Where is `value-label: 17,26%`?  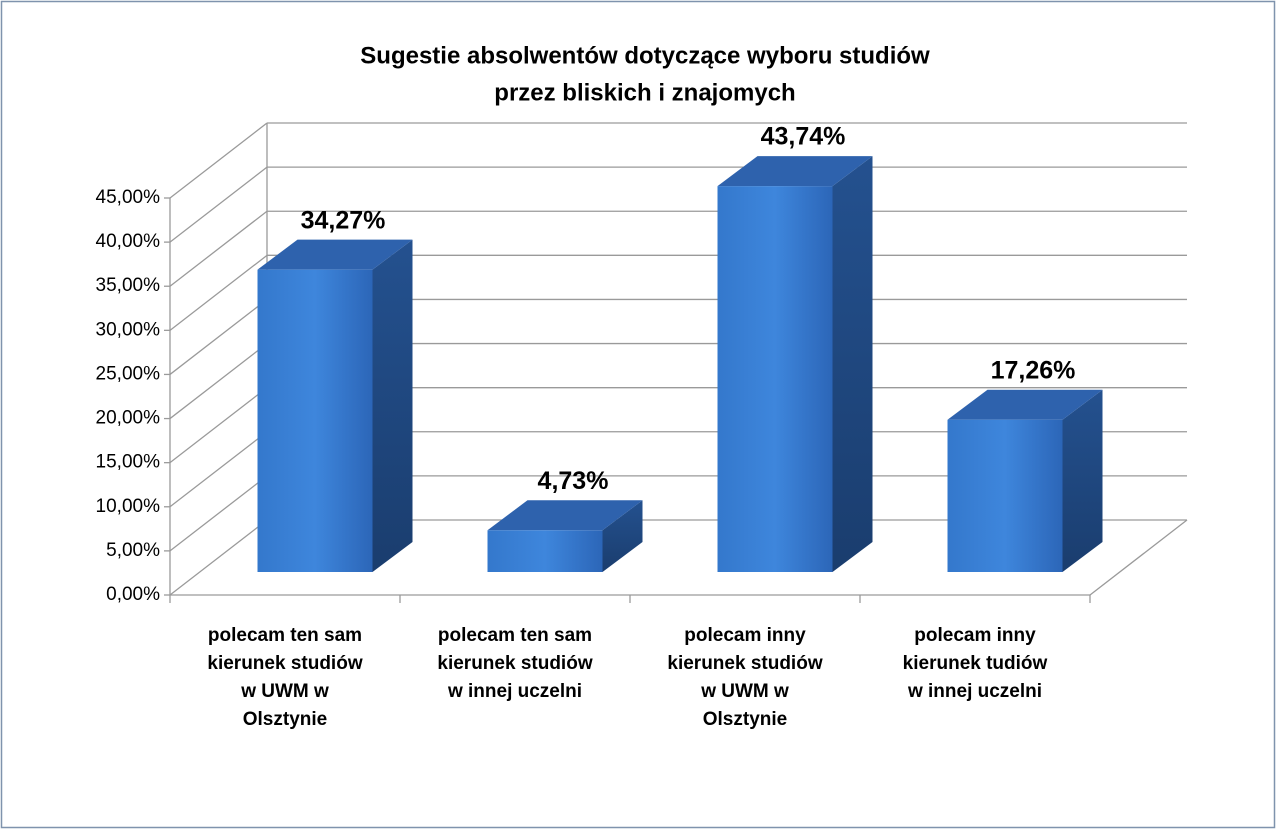
value-label: 17,26% is located at coordinates (1033, 370).